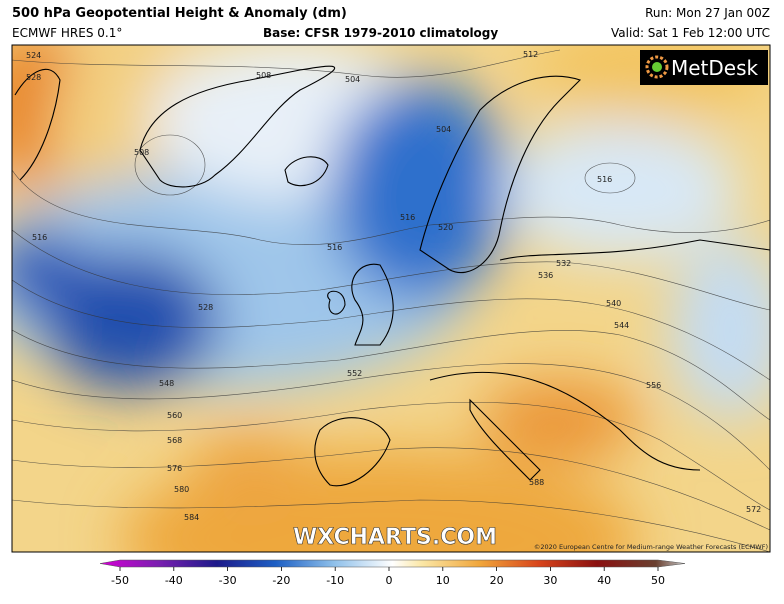 The width and height of the screenshot is (784, 604). I want to click on colorbar-tick-label: -50, so click(120, 580).